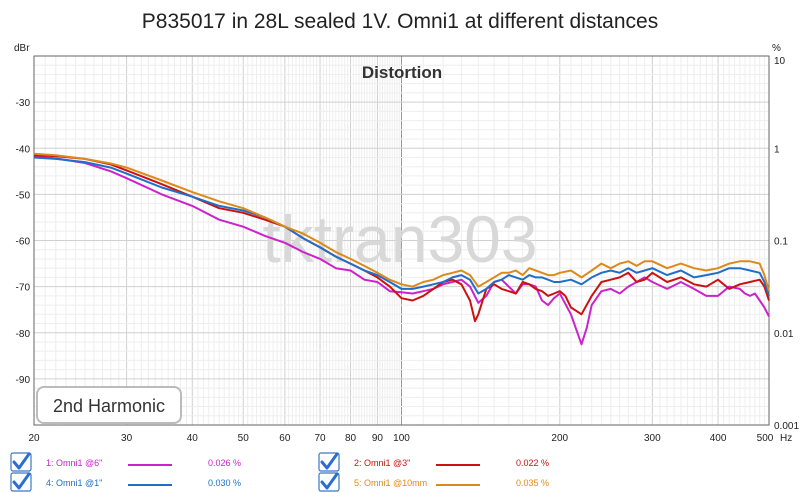  I want to click on legend-item-1: 1: Omni1 @6" 0.026 %, so click(155, 462).